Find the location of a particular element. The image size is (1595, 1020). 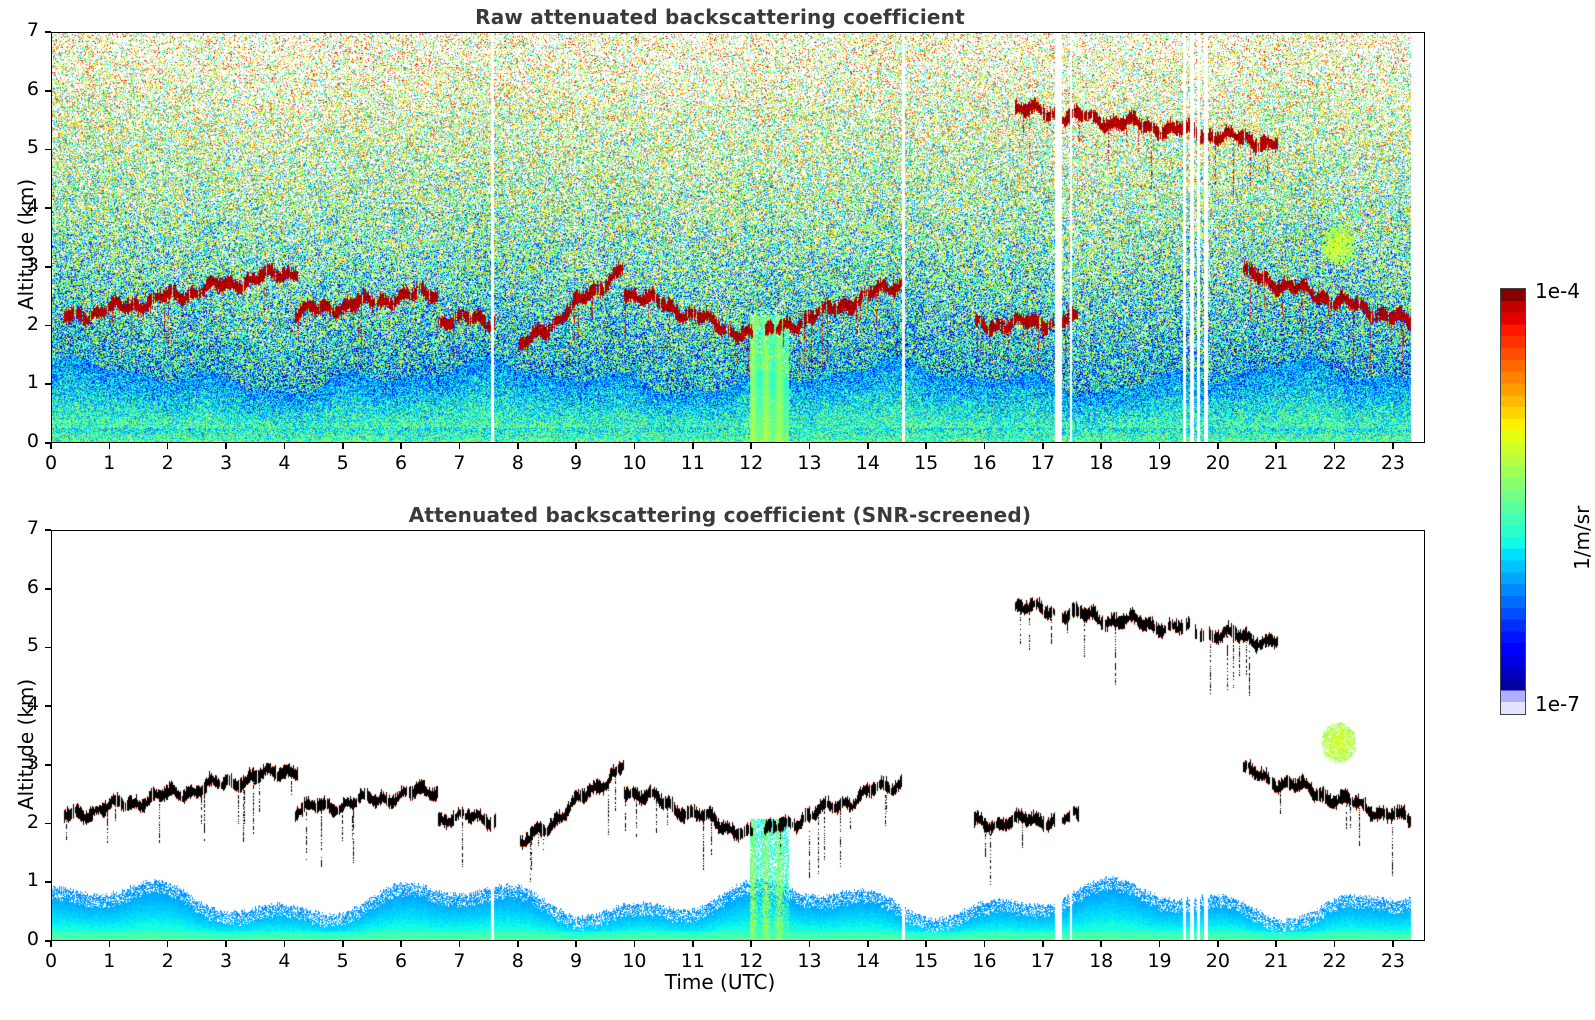

xtick-label: 17 is located at coordinates (1042, 961).